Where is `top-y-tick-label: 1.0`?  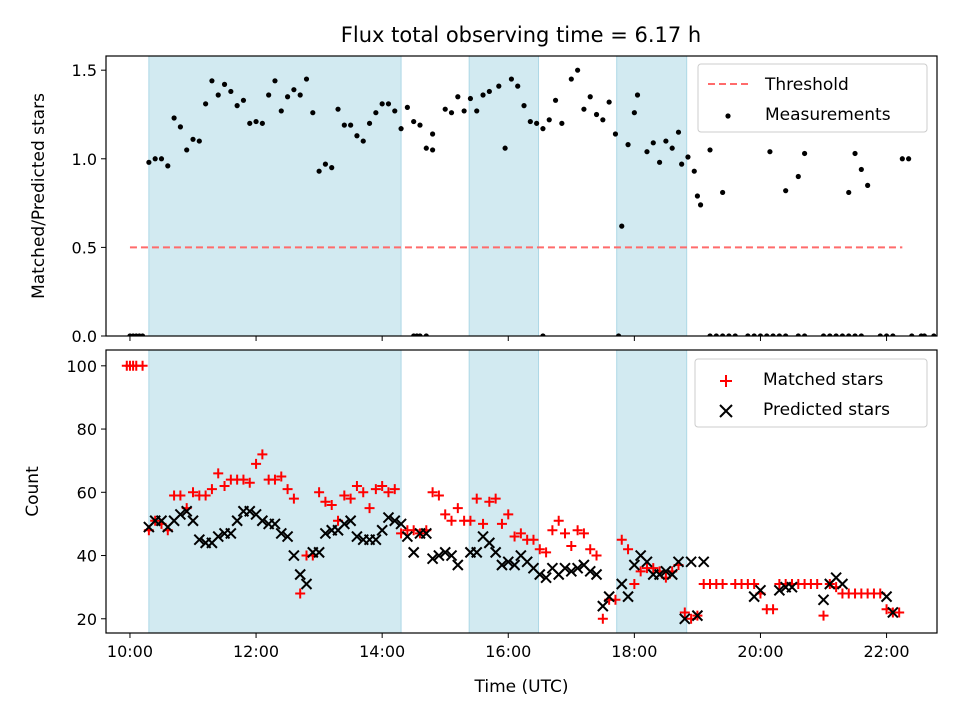 top-y-tick-label: 1.0 is located at coordinates (84, 159).